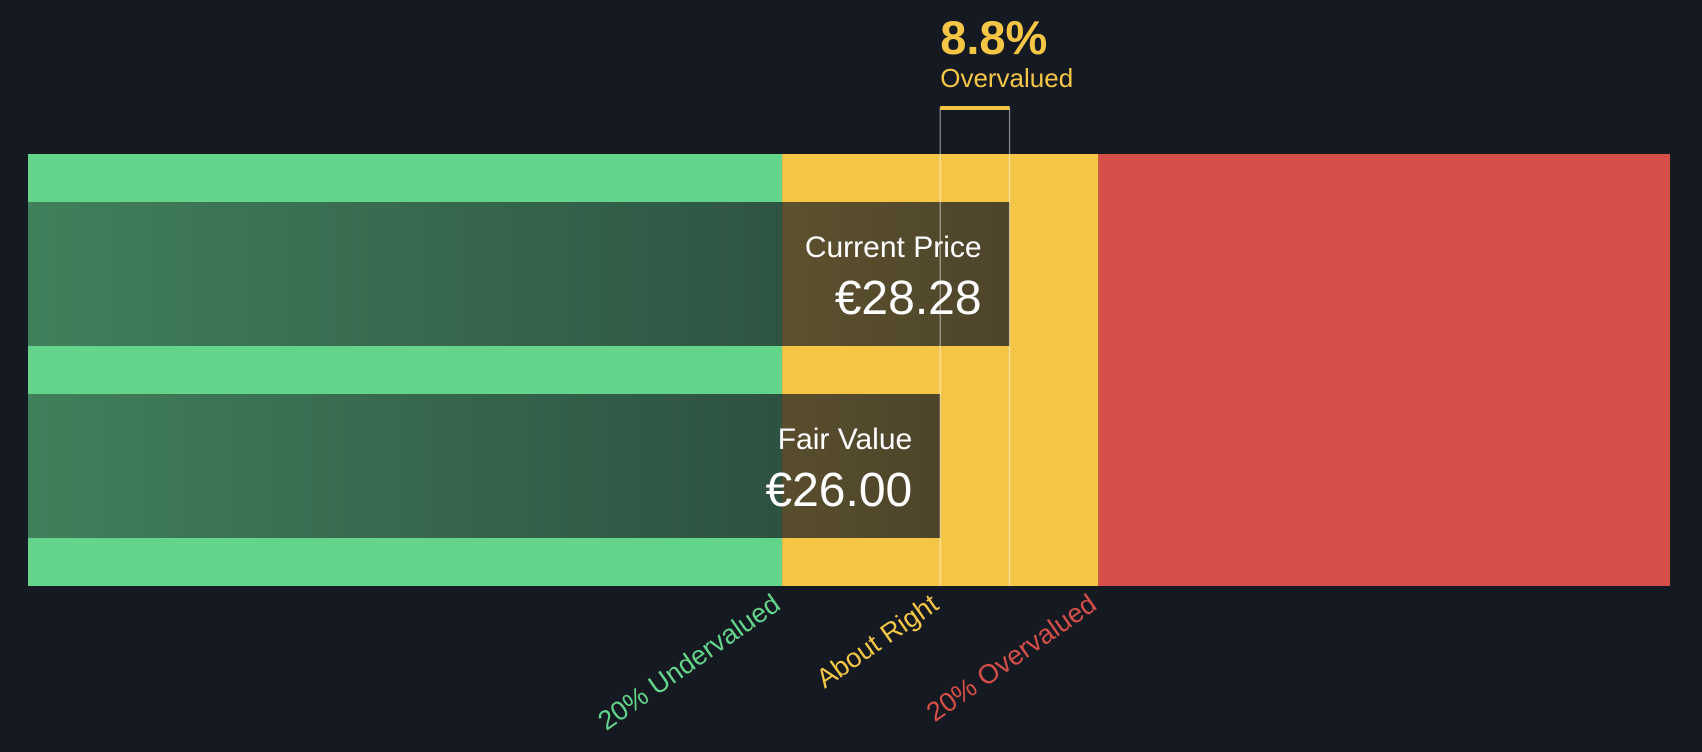  I want to click on bar-name: Current Price, so click(893, 247).